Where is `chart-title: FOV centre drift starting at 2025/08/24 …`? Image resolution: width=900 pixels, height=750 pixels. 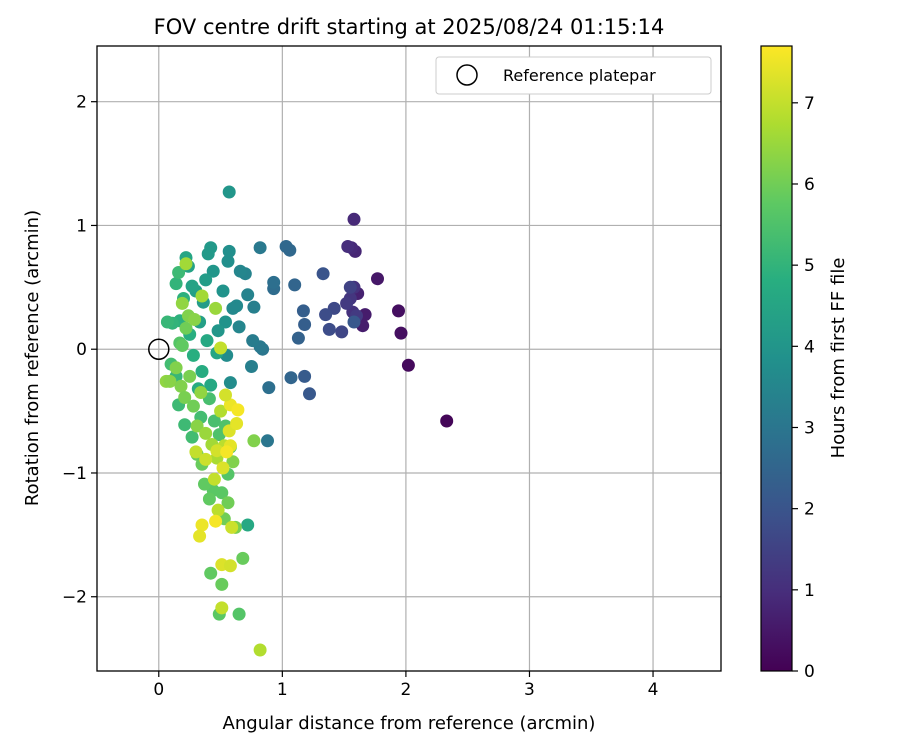 chart-title: FOV centre drift starting at 2025/08/24 … is located at coordinates (409, 27).